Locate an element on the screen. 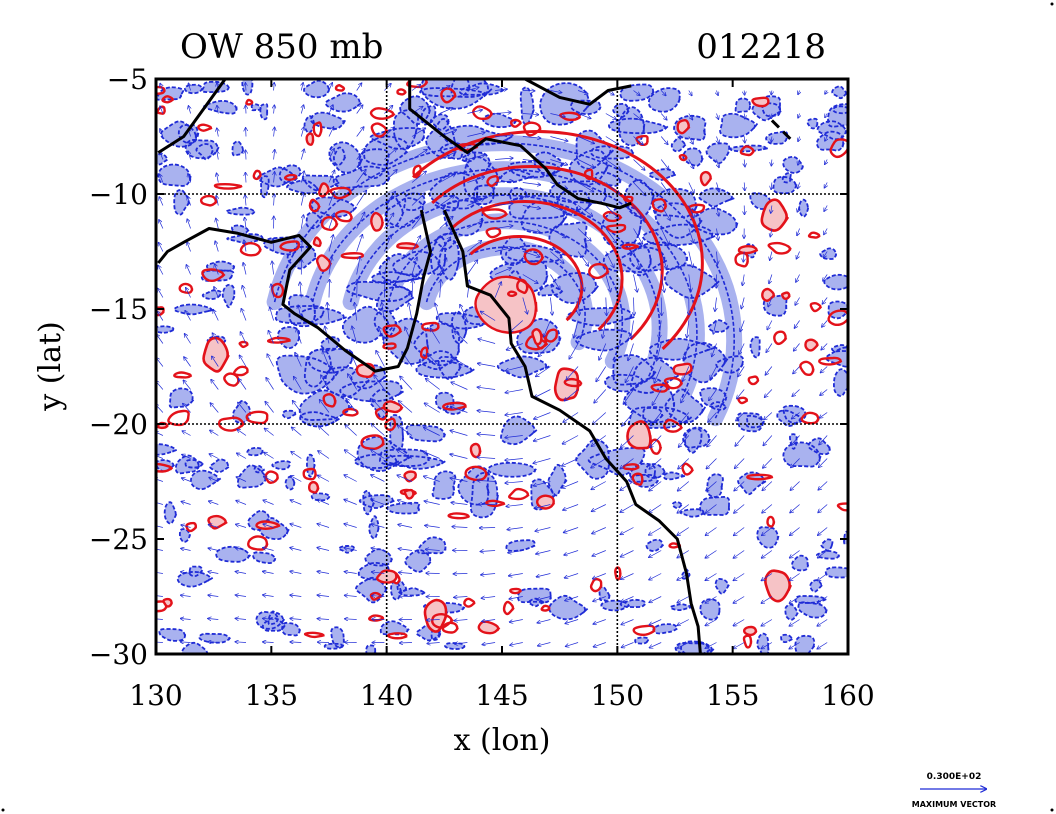 Image resolution: width=1056 pixels, height=814 pixels. positive-owf-max is located at coordinates (775, 215).